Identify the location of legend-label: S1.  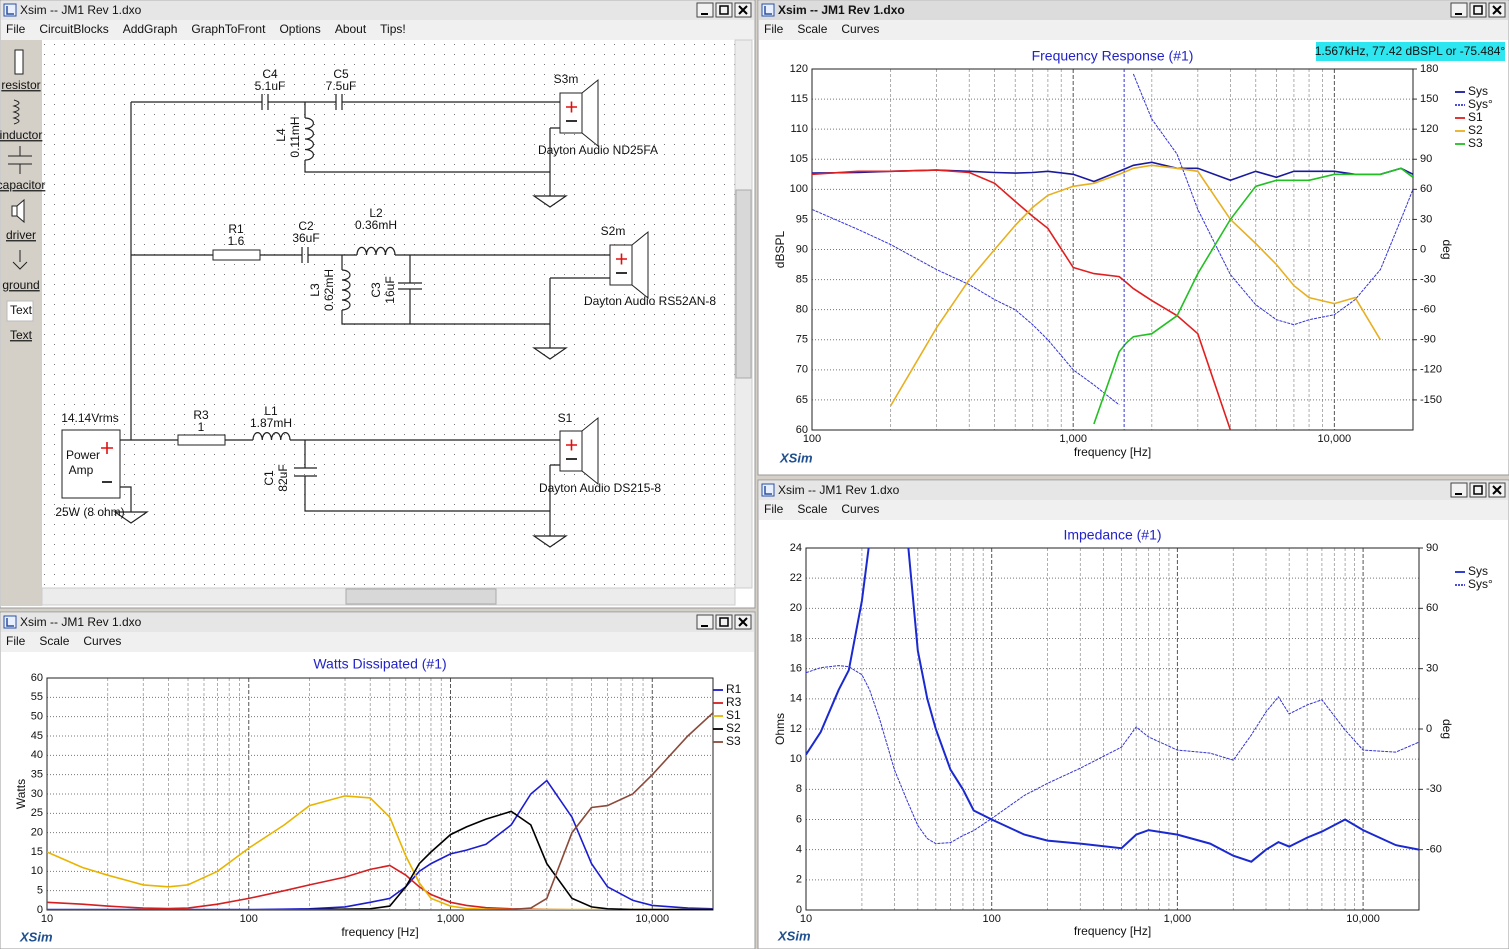
(733, 715).